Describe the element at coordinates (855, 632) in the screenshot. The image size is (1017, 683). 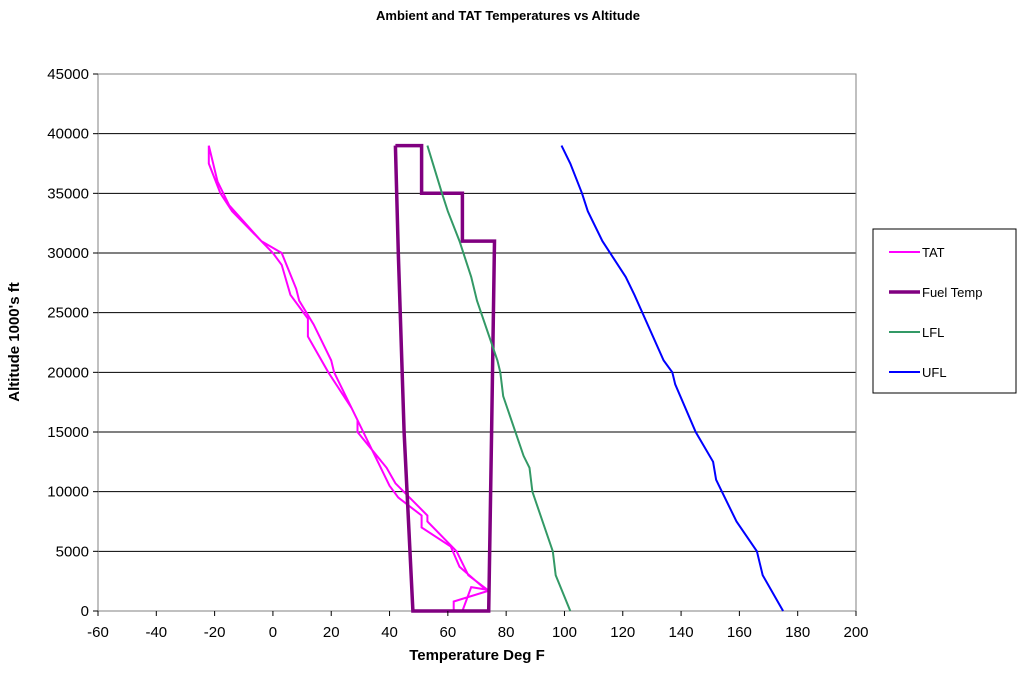
I see `x-tick-label: 200` at that location.